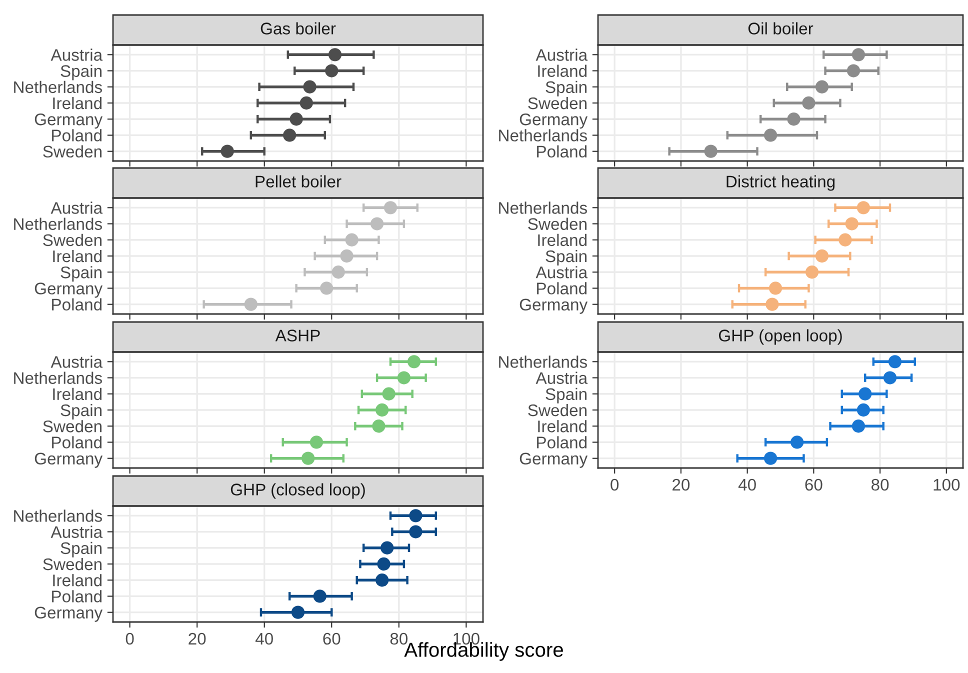 Image resolution: width=968 pixels, height=673 pixels. Describe the element at coordinates (880, 484) in the screenshot. I see `x-tick-label: 80` at that location.